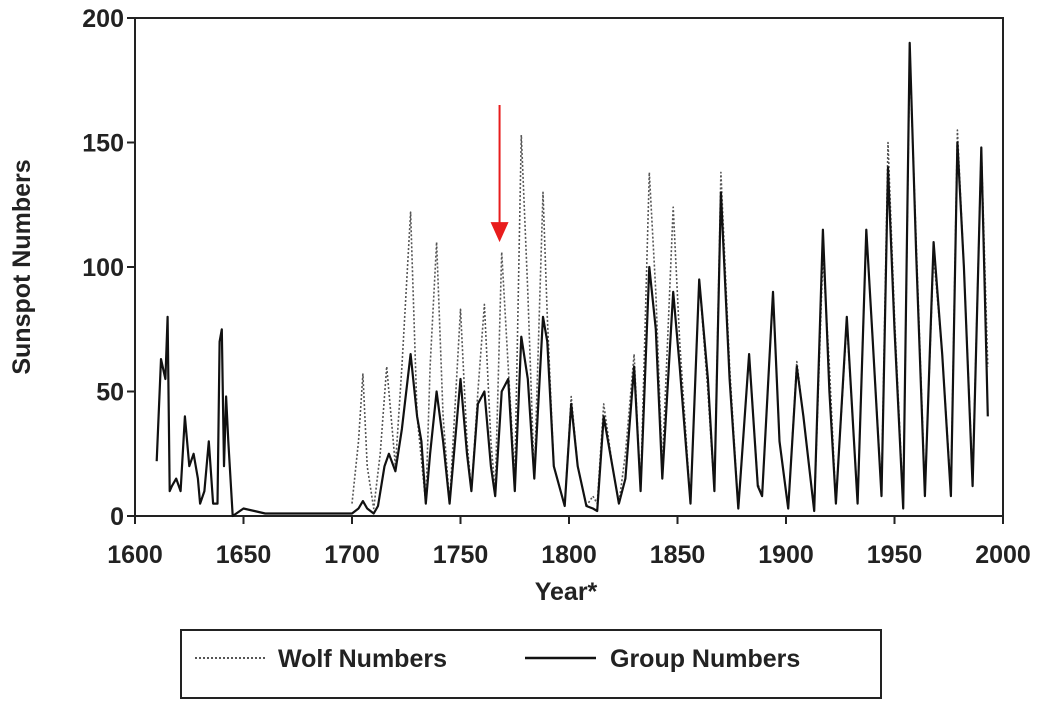 Image resolution: width=1044 pixels, height=702 pixels. I want to click on red-arrow-head-icon, so click(499, 232).